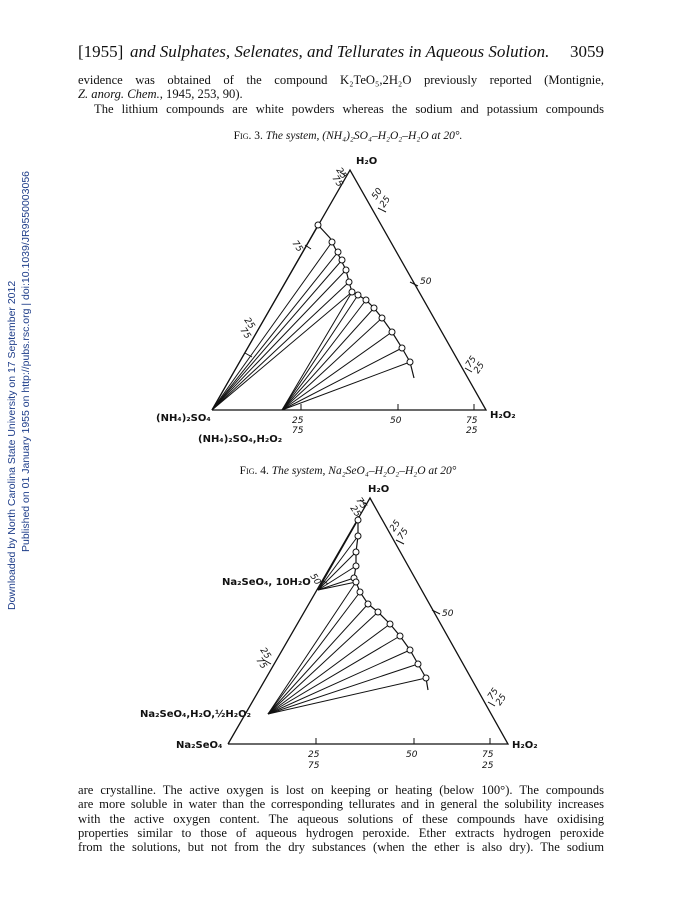 This screenshot has height=912, width=696. I want to click on journal-name: Z. anorg. Chem., so click(119, 94).